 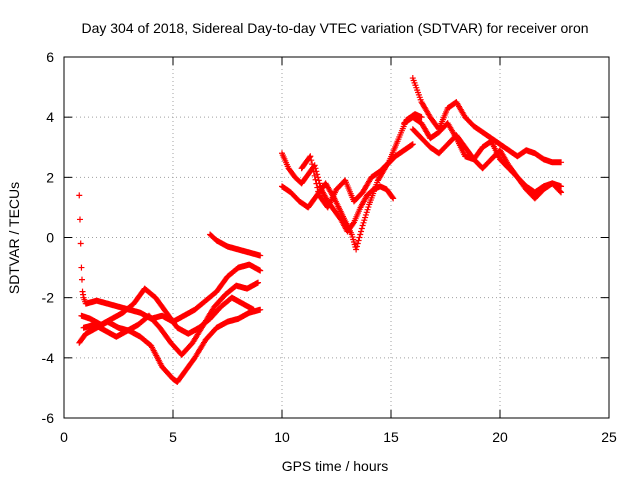 What do you see at coordinates (609, 437) in the screenshot?
I see `x-tick-label: 25` at bounding box center [609, 437].